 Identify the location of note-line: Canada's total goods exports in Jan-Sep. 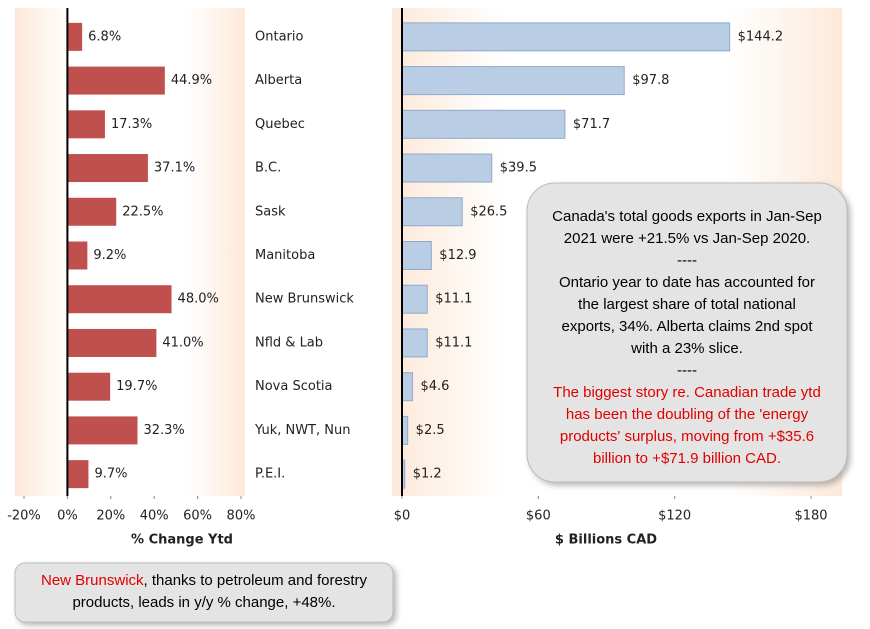
(687, 216).